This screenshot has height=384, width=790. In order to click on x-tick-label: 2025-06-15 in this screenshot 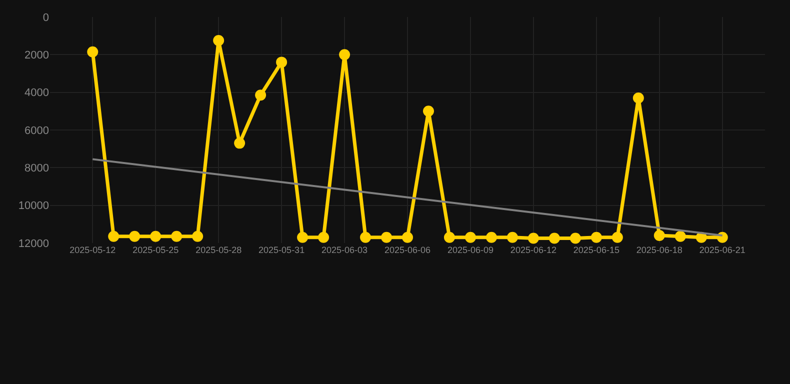, I will do `click(596, 250)`.